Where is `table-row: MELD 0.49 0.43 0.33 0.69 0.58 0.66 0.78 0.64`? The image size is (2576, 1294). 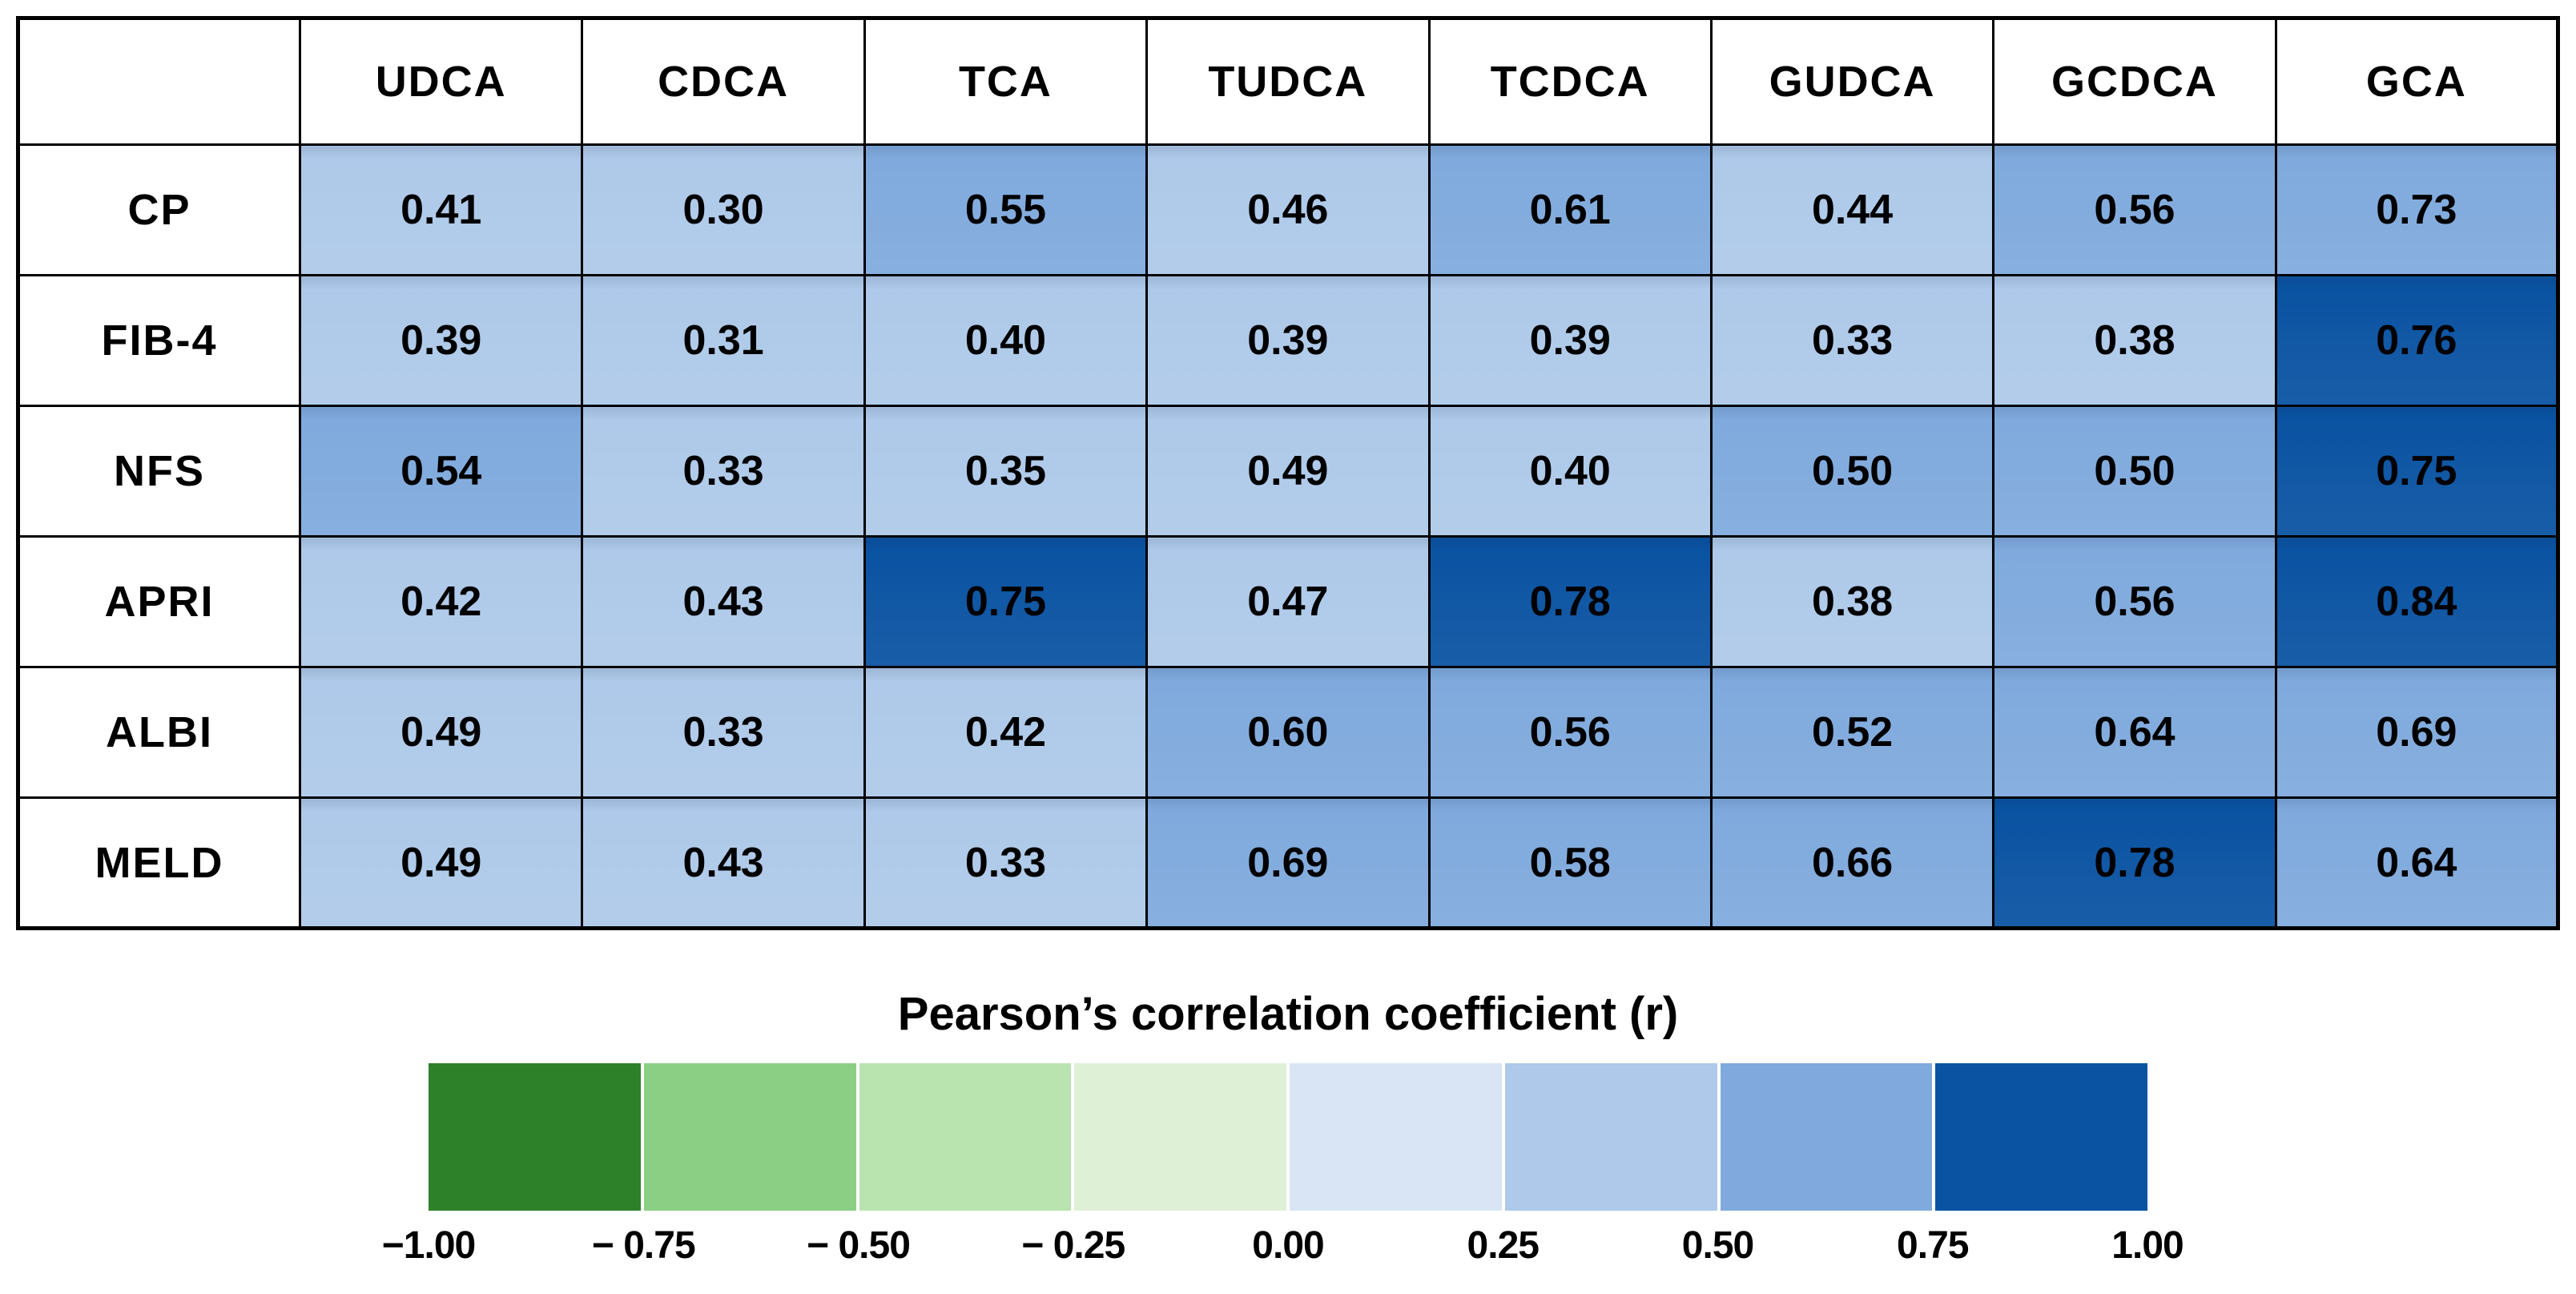
table-row: MELD 0.49 0.43 0.33 0.69 0.58 0.66 0.78 0.64 is located at coordinates (1288, 862).